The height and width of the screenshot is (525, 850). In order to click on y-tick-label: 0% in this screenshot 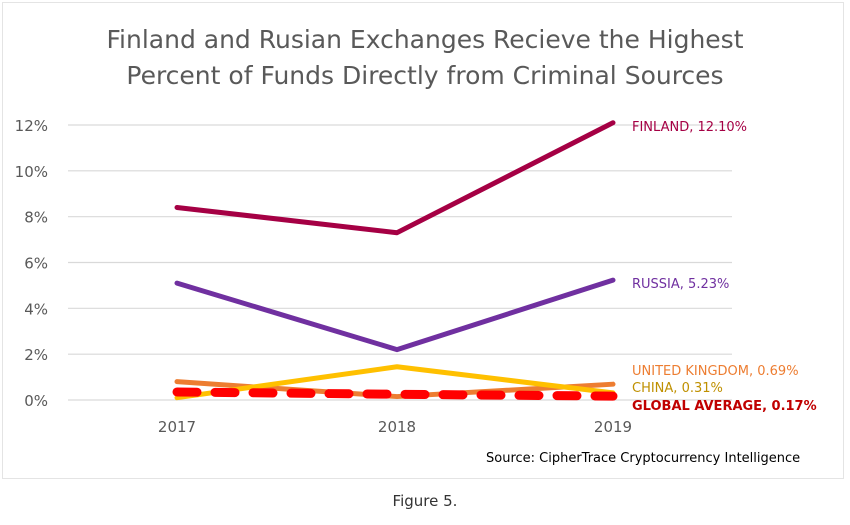, I will do `click(36, 401)`.